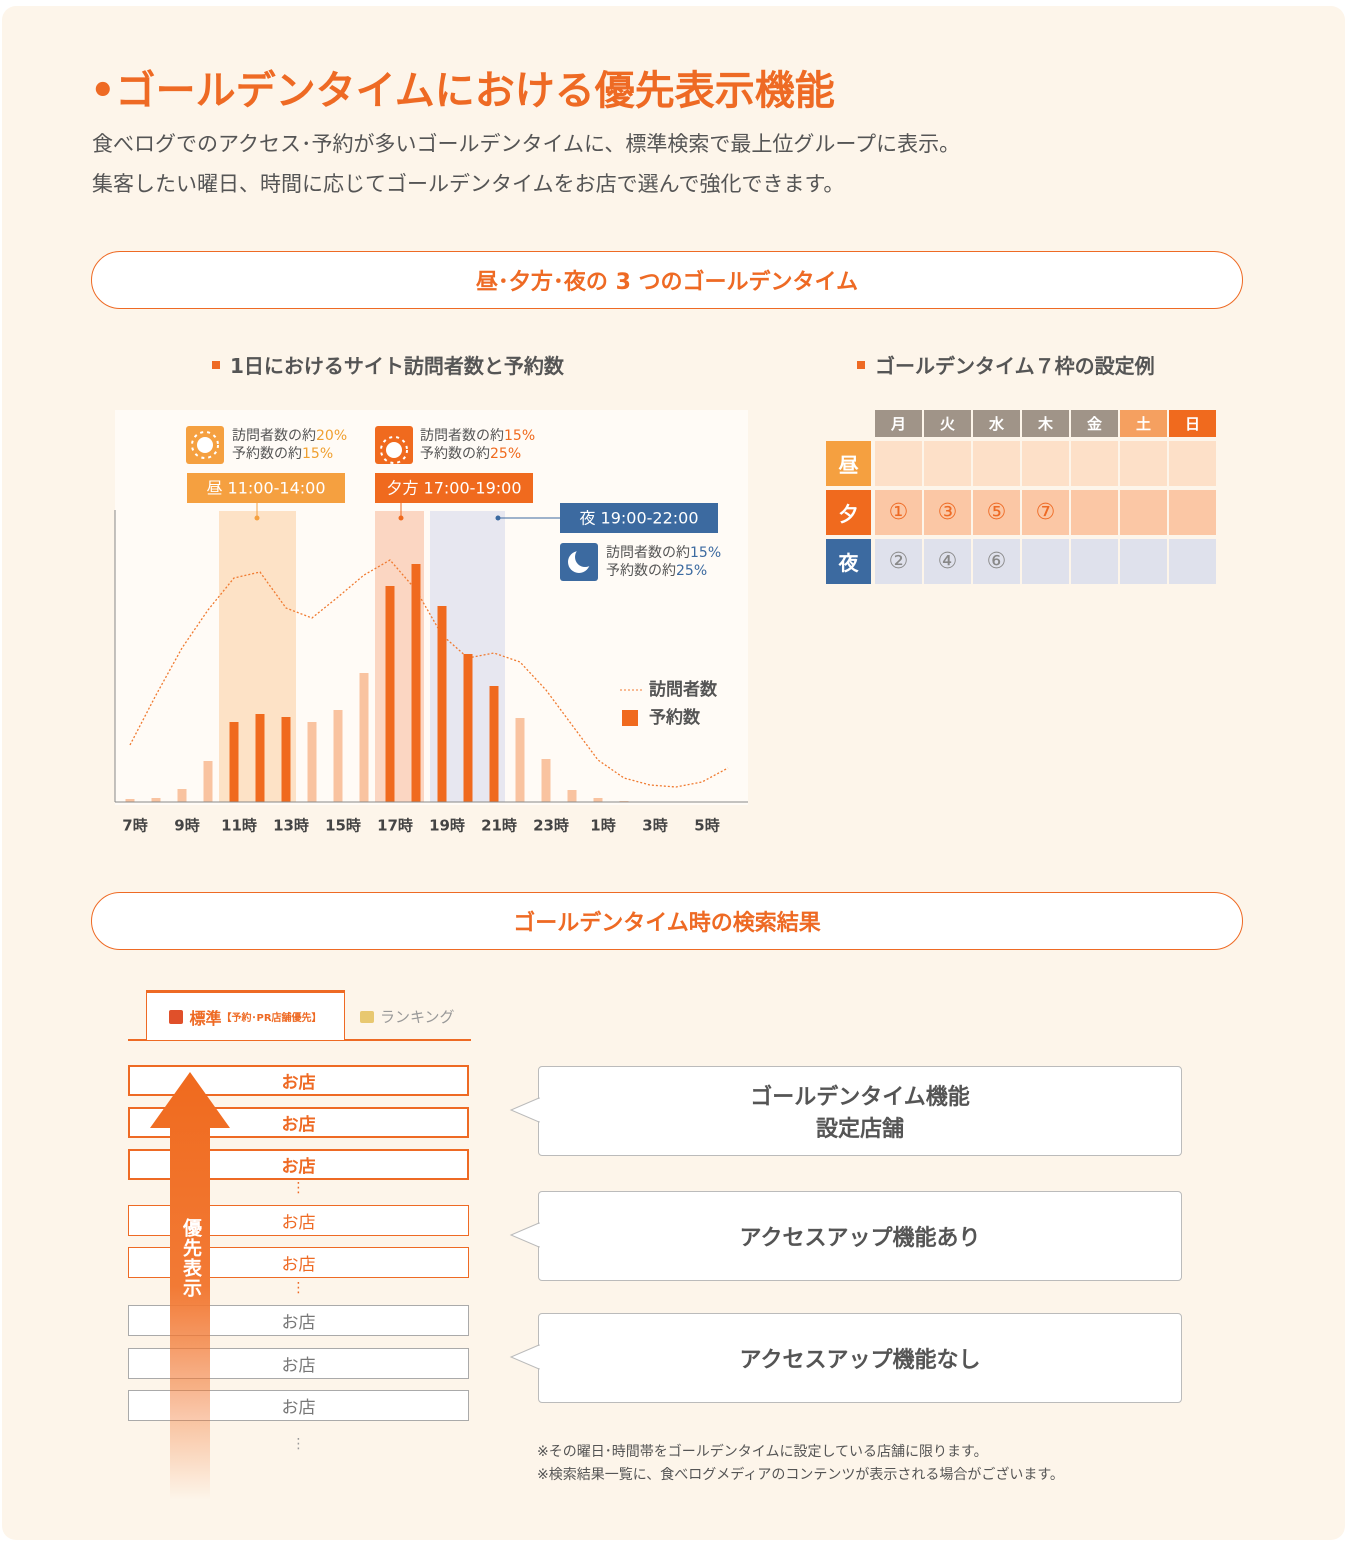 This screenshot has width=1347, height=1542. I want to click on callout-text: アクセスアップ機能あり, so click(860, 1238).